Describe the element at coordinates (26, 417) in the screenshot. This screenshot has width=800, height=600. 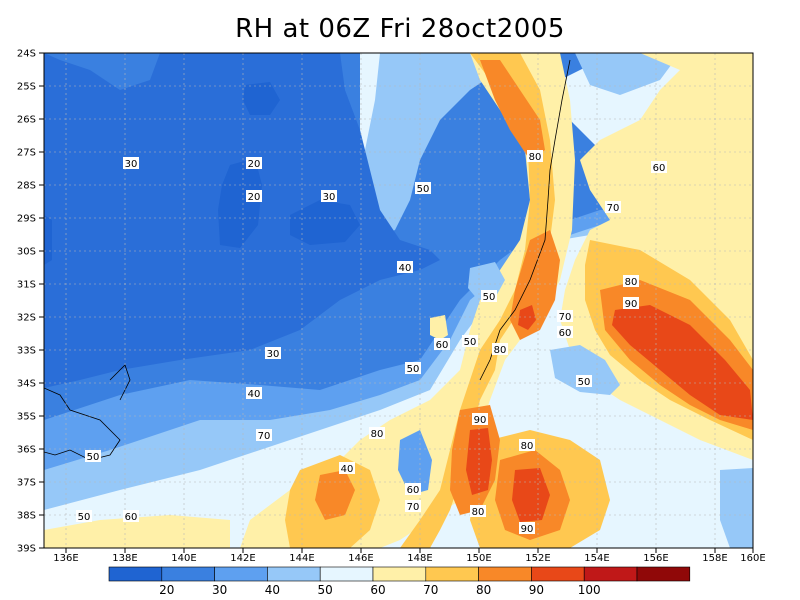
I see `lat-tick-label: 35S` at that location.